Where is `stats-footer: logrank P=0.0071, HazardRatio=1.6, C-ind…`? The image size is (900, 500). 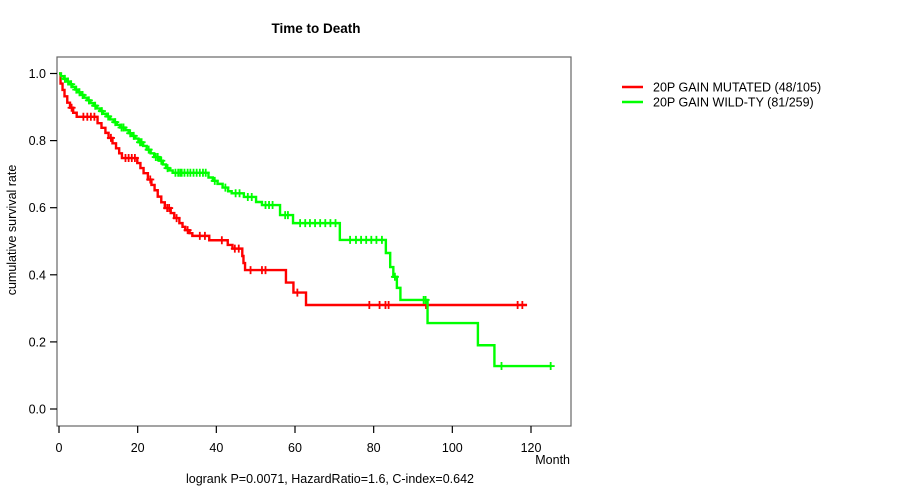 stats-footer: logrank P=0.0071, HazardRatio=1.6, C-ind… is located at coordinates (330, 479).